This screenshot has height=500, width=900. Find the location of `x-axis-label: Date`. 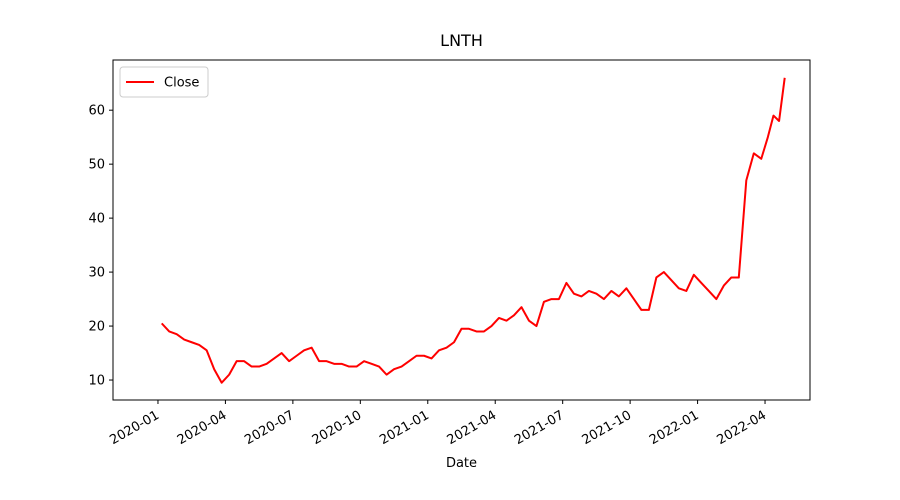

x-axis-label: Date is located at coordinates (461, 463).